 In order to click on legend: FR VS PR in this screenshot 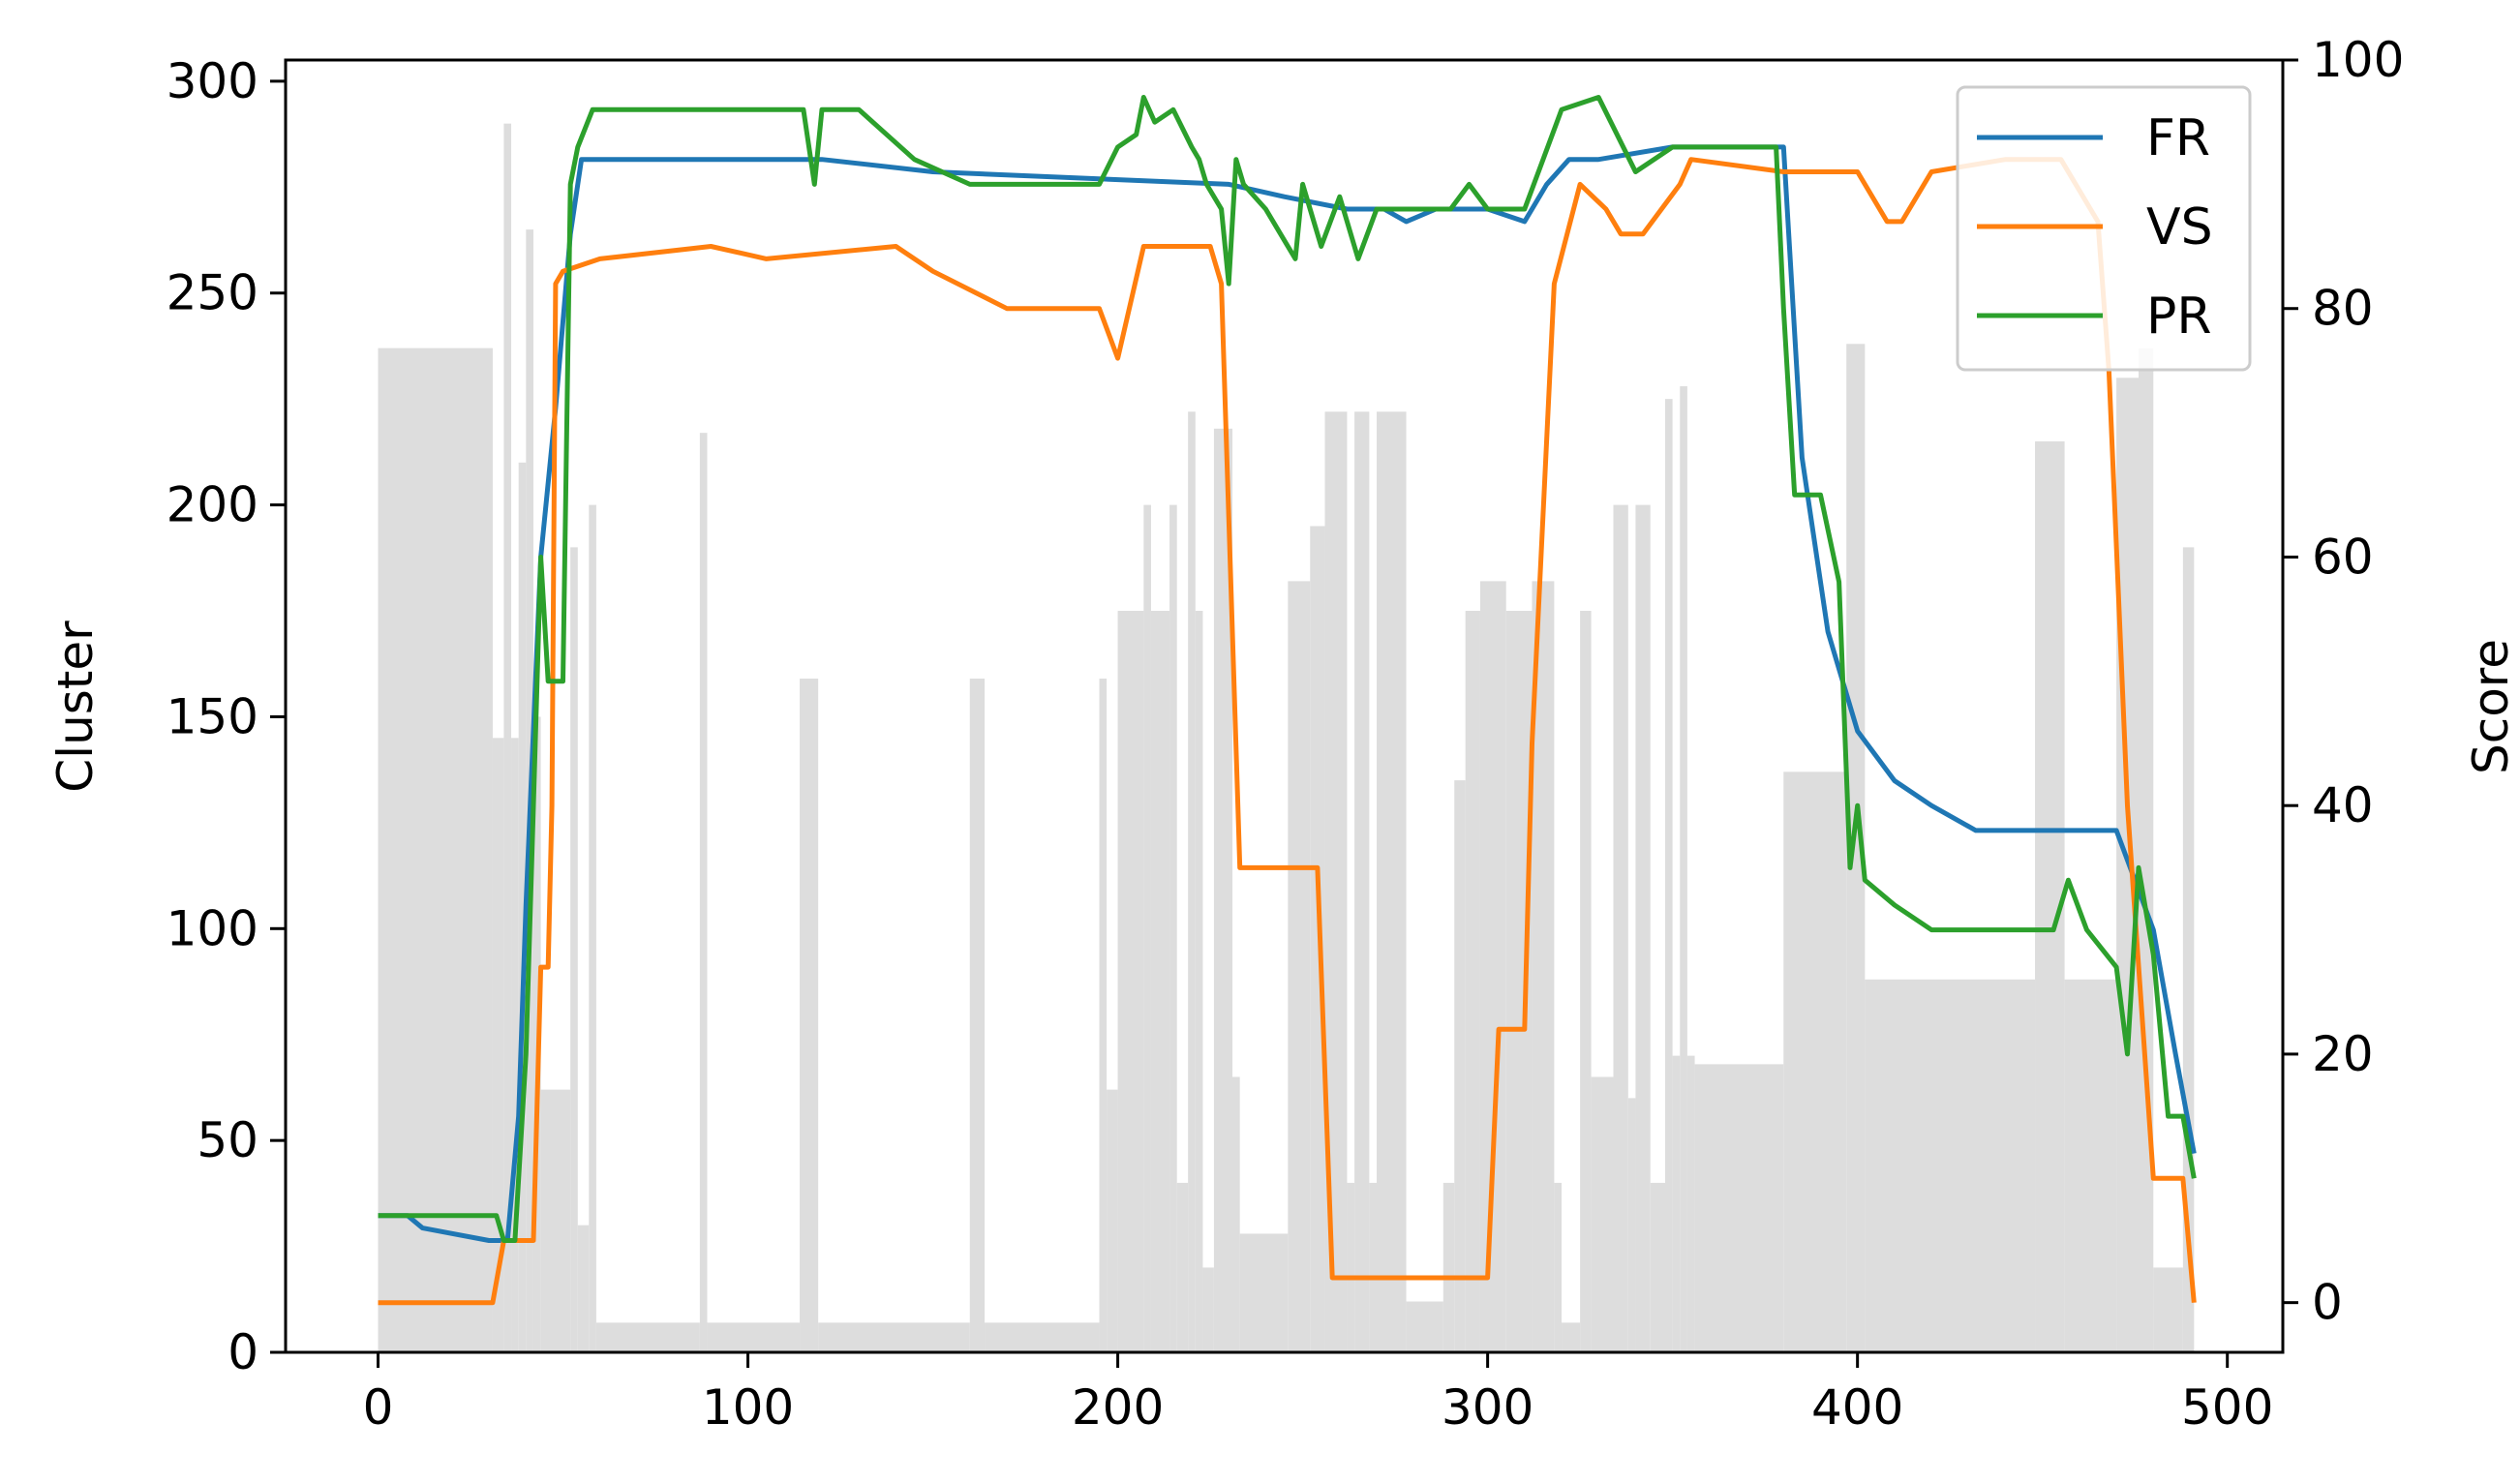, I will do `click(2104, 228)`.